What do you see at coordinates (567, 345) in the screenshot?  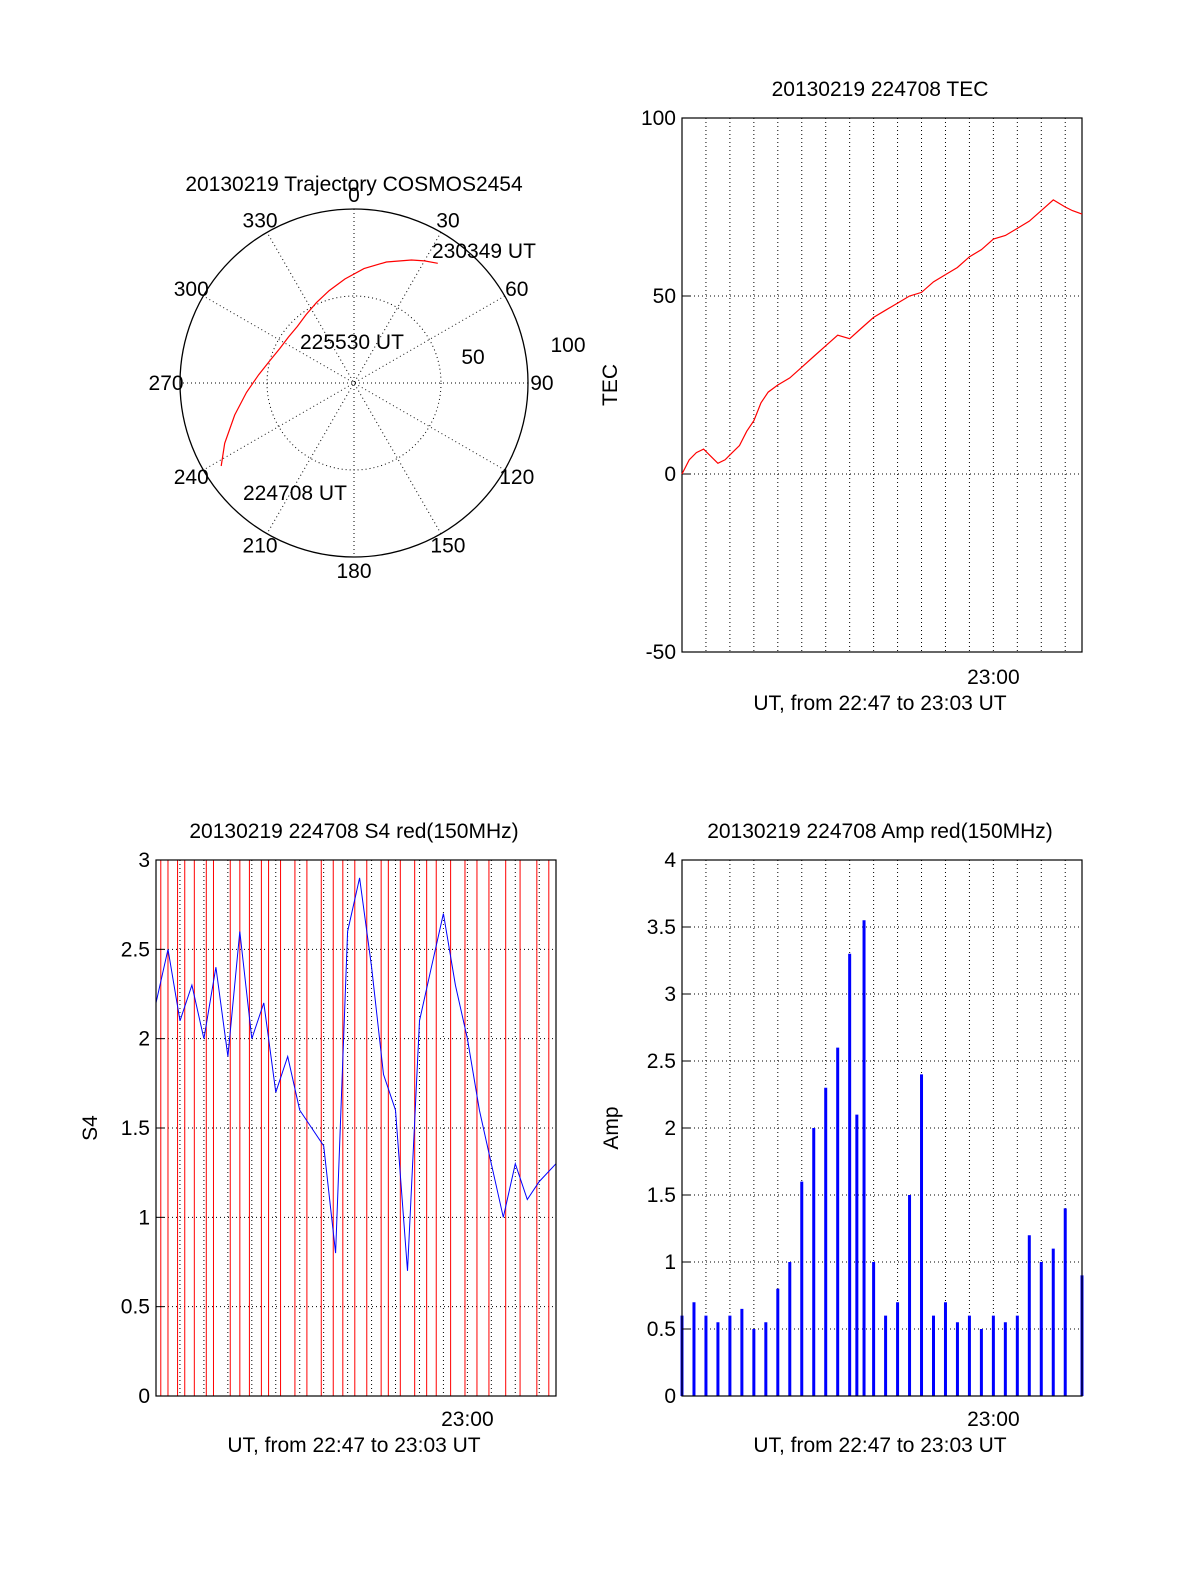 I see `polar-radial-label-100: 100` at bounding box center [567, 345].